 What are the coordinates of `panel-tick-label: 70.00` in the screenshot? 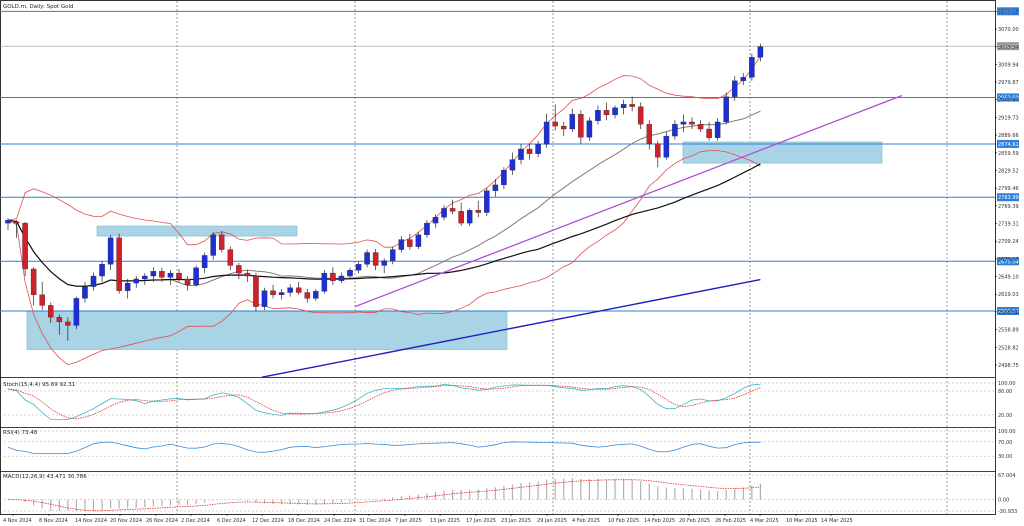 It's located at (1005, 443).